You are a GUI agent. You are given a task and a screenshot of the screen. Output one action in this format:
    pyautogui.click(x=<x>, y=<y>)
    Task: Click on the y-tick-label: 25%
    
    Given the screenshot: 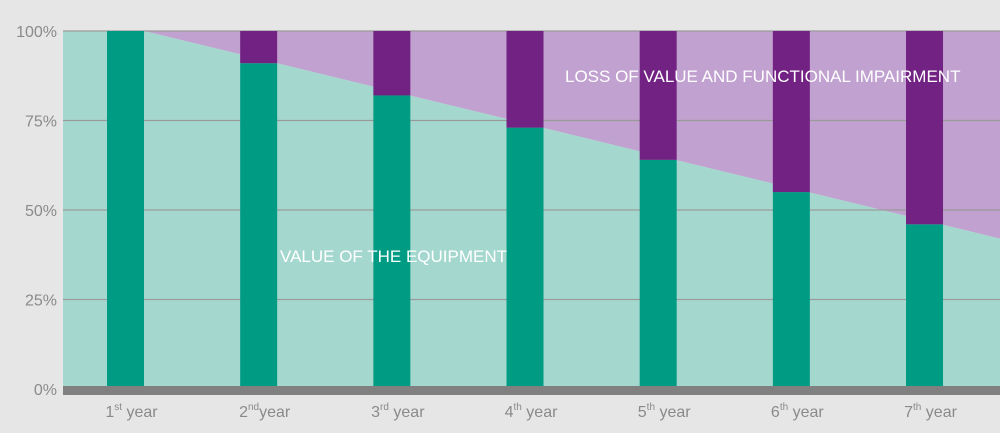 What is the action you would take?
    pyautogui.click(x=41, y=301)
    